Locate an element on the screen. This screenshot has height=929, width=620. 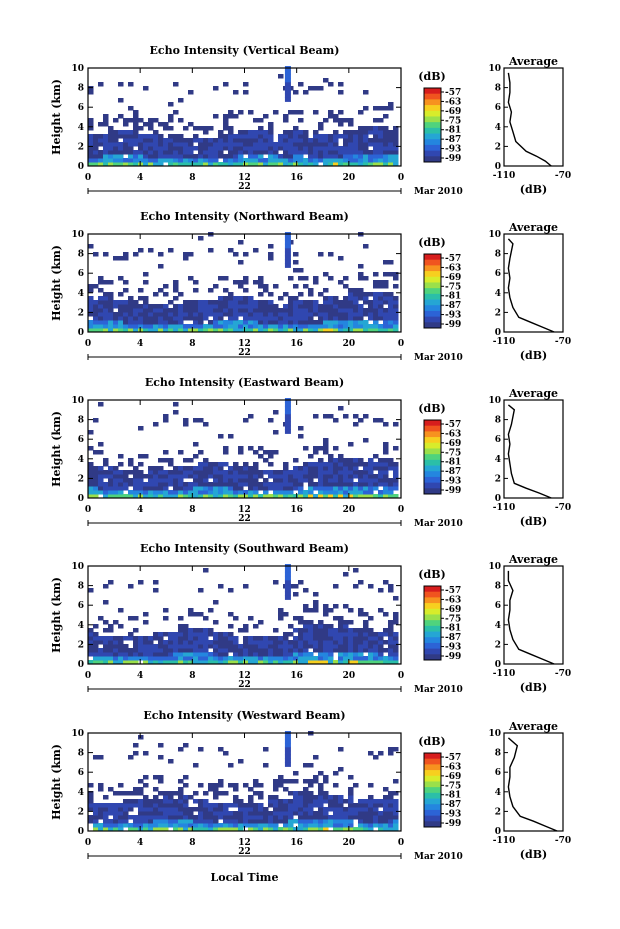
x-tick-label: 20 is located at coordinates (349, 178).